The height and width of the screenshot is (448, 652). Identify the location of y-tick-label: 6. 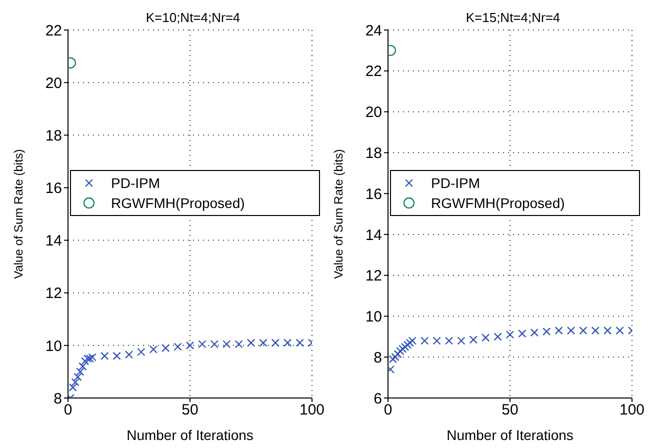
(378, 399).